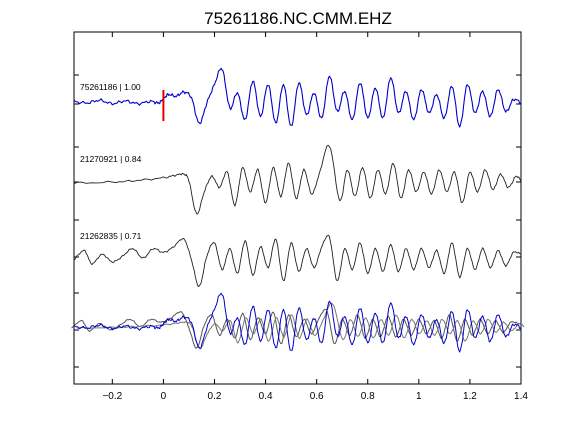 The image size is (576, 437). Describe the element at coordinates (164, 396) in the screenshot. I see `x-tick-label: 0` at that location.